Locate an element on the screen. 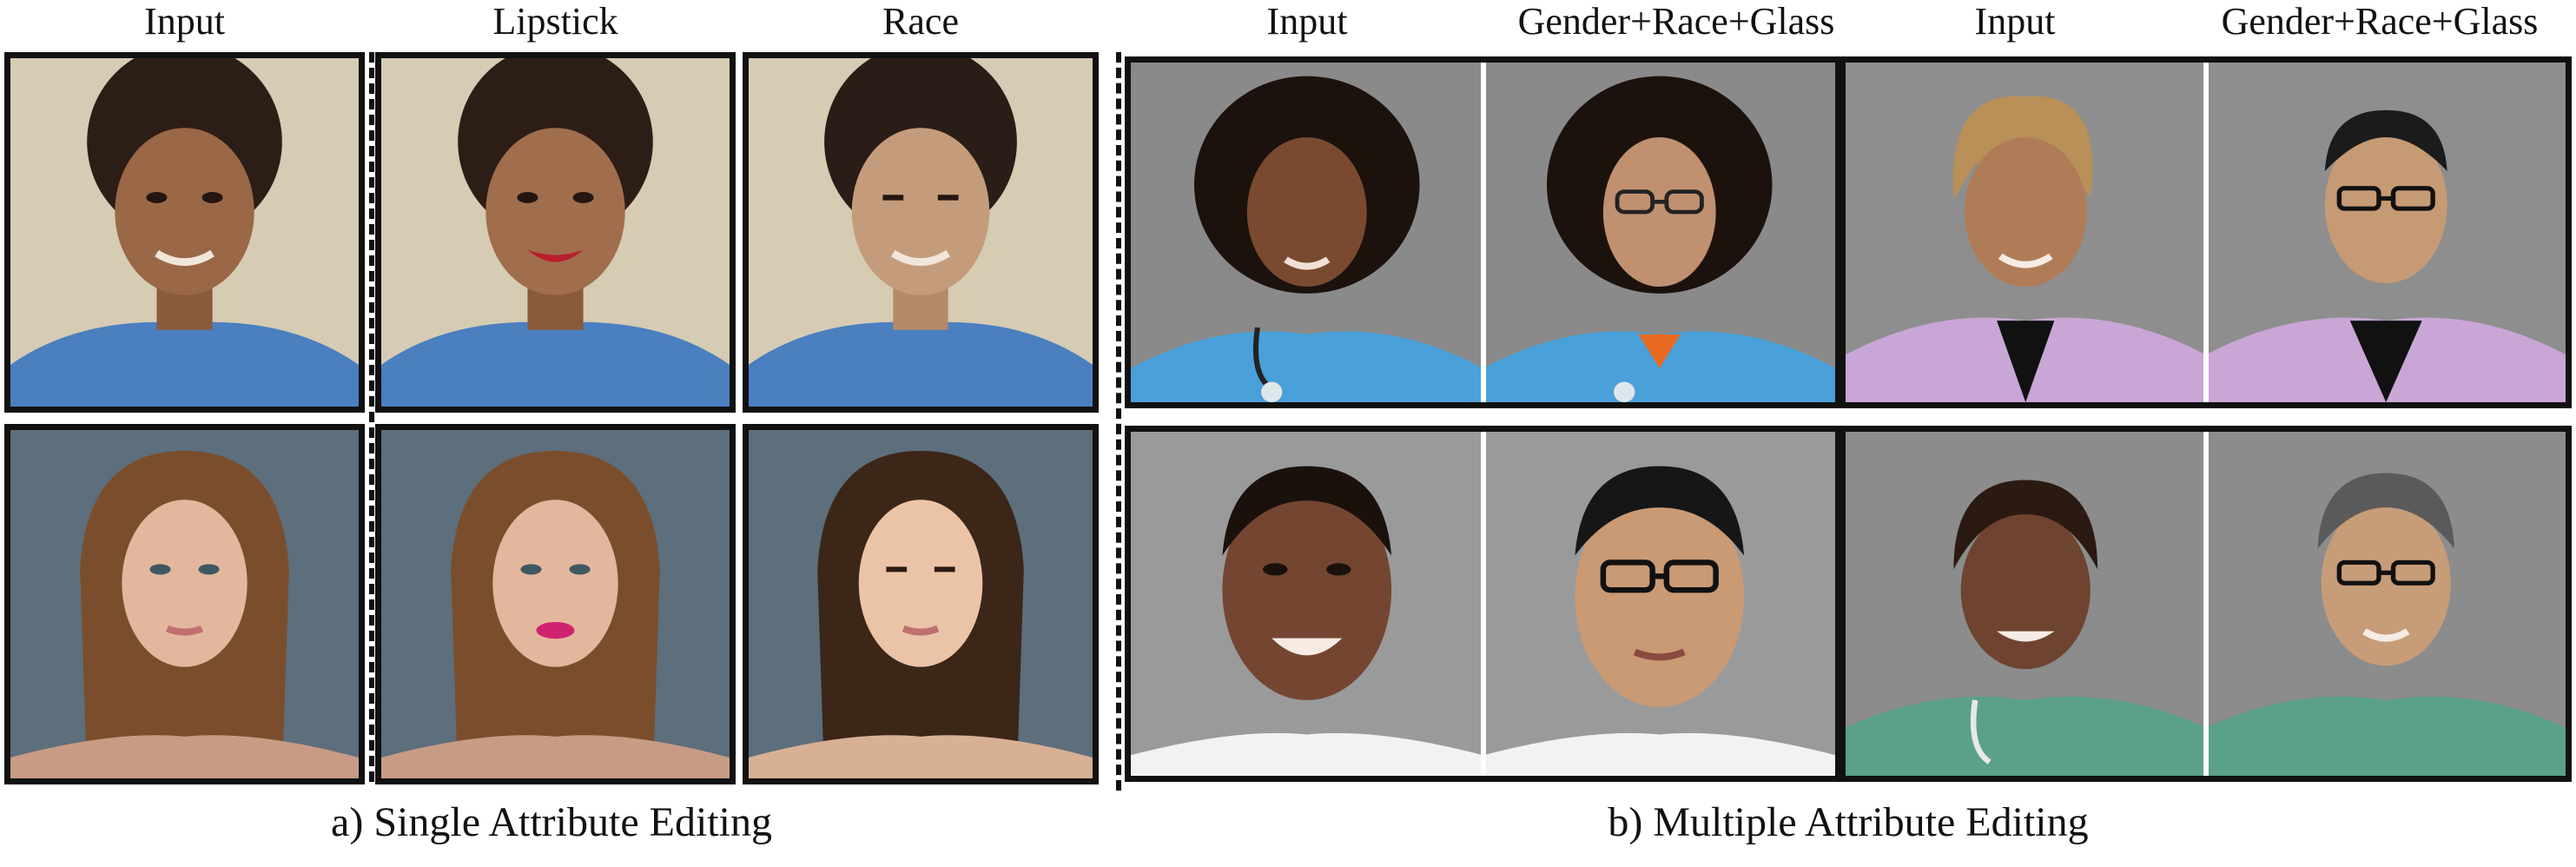 The width and height of the screenshot is (2576, 867). photo-pair-row2-a is located at coordinates (1483, 604).